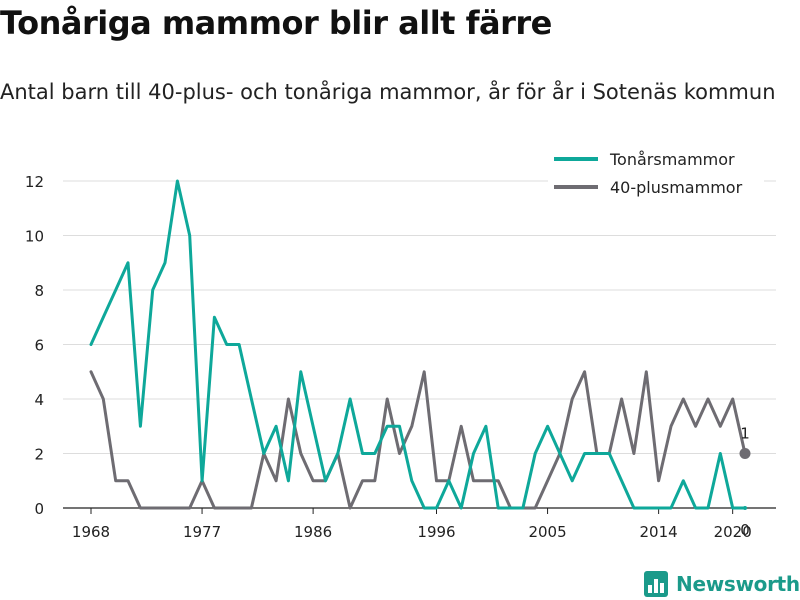 The width and height of the screenshot is (800, 600). What do you see at coordinates (202, 532) in the screenshot?
I see `x-tick-label: 1977` at bounding box center [202, 532].